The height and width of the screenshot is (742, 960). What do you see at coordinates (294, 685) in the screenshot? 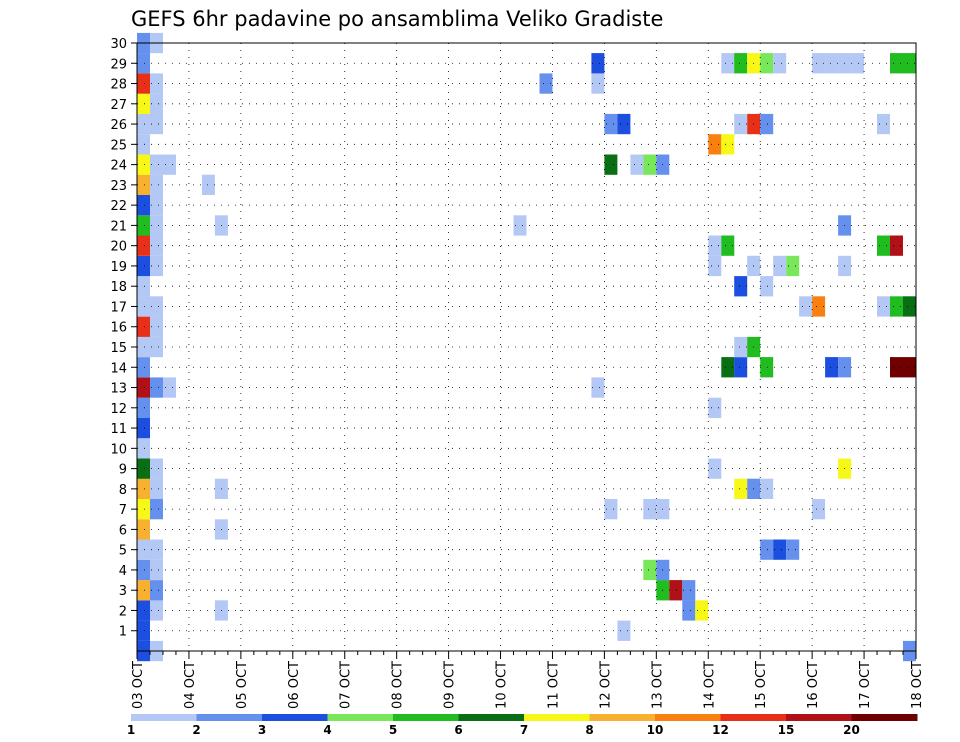
I see `x-tick-label: 06 OCT` at bounding box center [294, 685].